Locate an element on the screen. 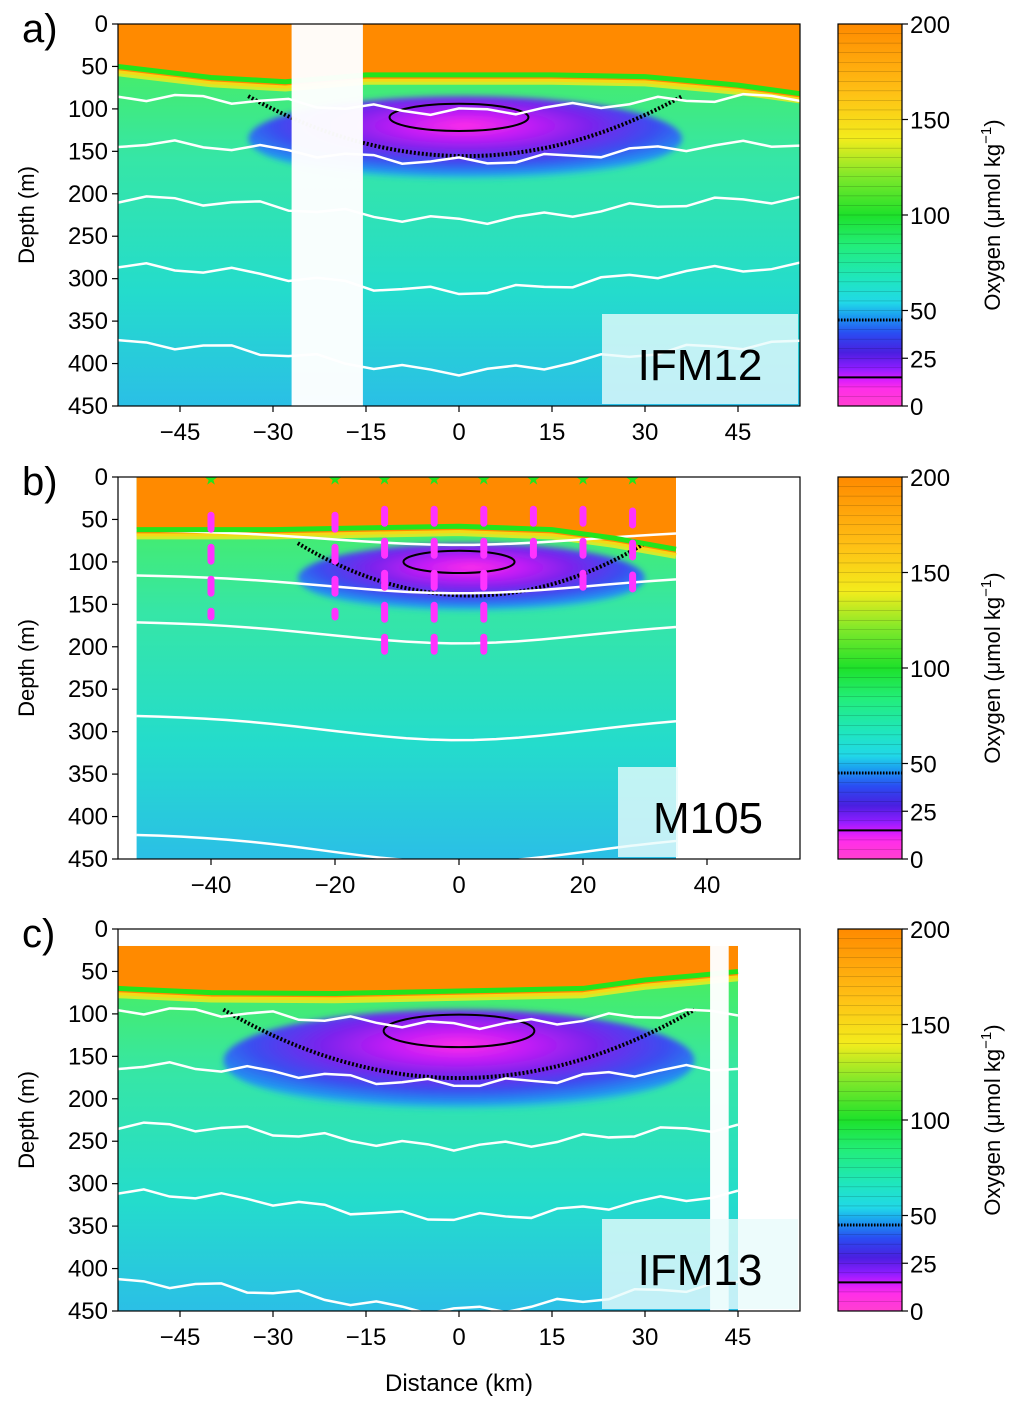 The width and height of the screenshot is (1014, 1402). x-tick-label: −40 is located at coordinates (211, 885).